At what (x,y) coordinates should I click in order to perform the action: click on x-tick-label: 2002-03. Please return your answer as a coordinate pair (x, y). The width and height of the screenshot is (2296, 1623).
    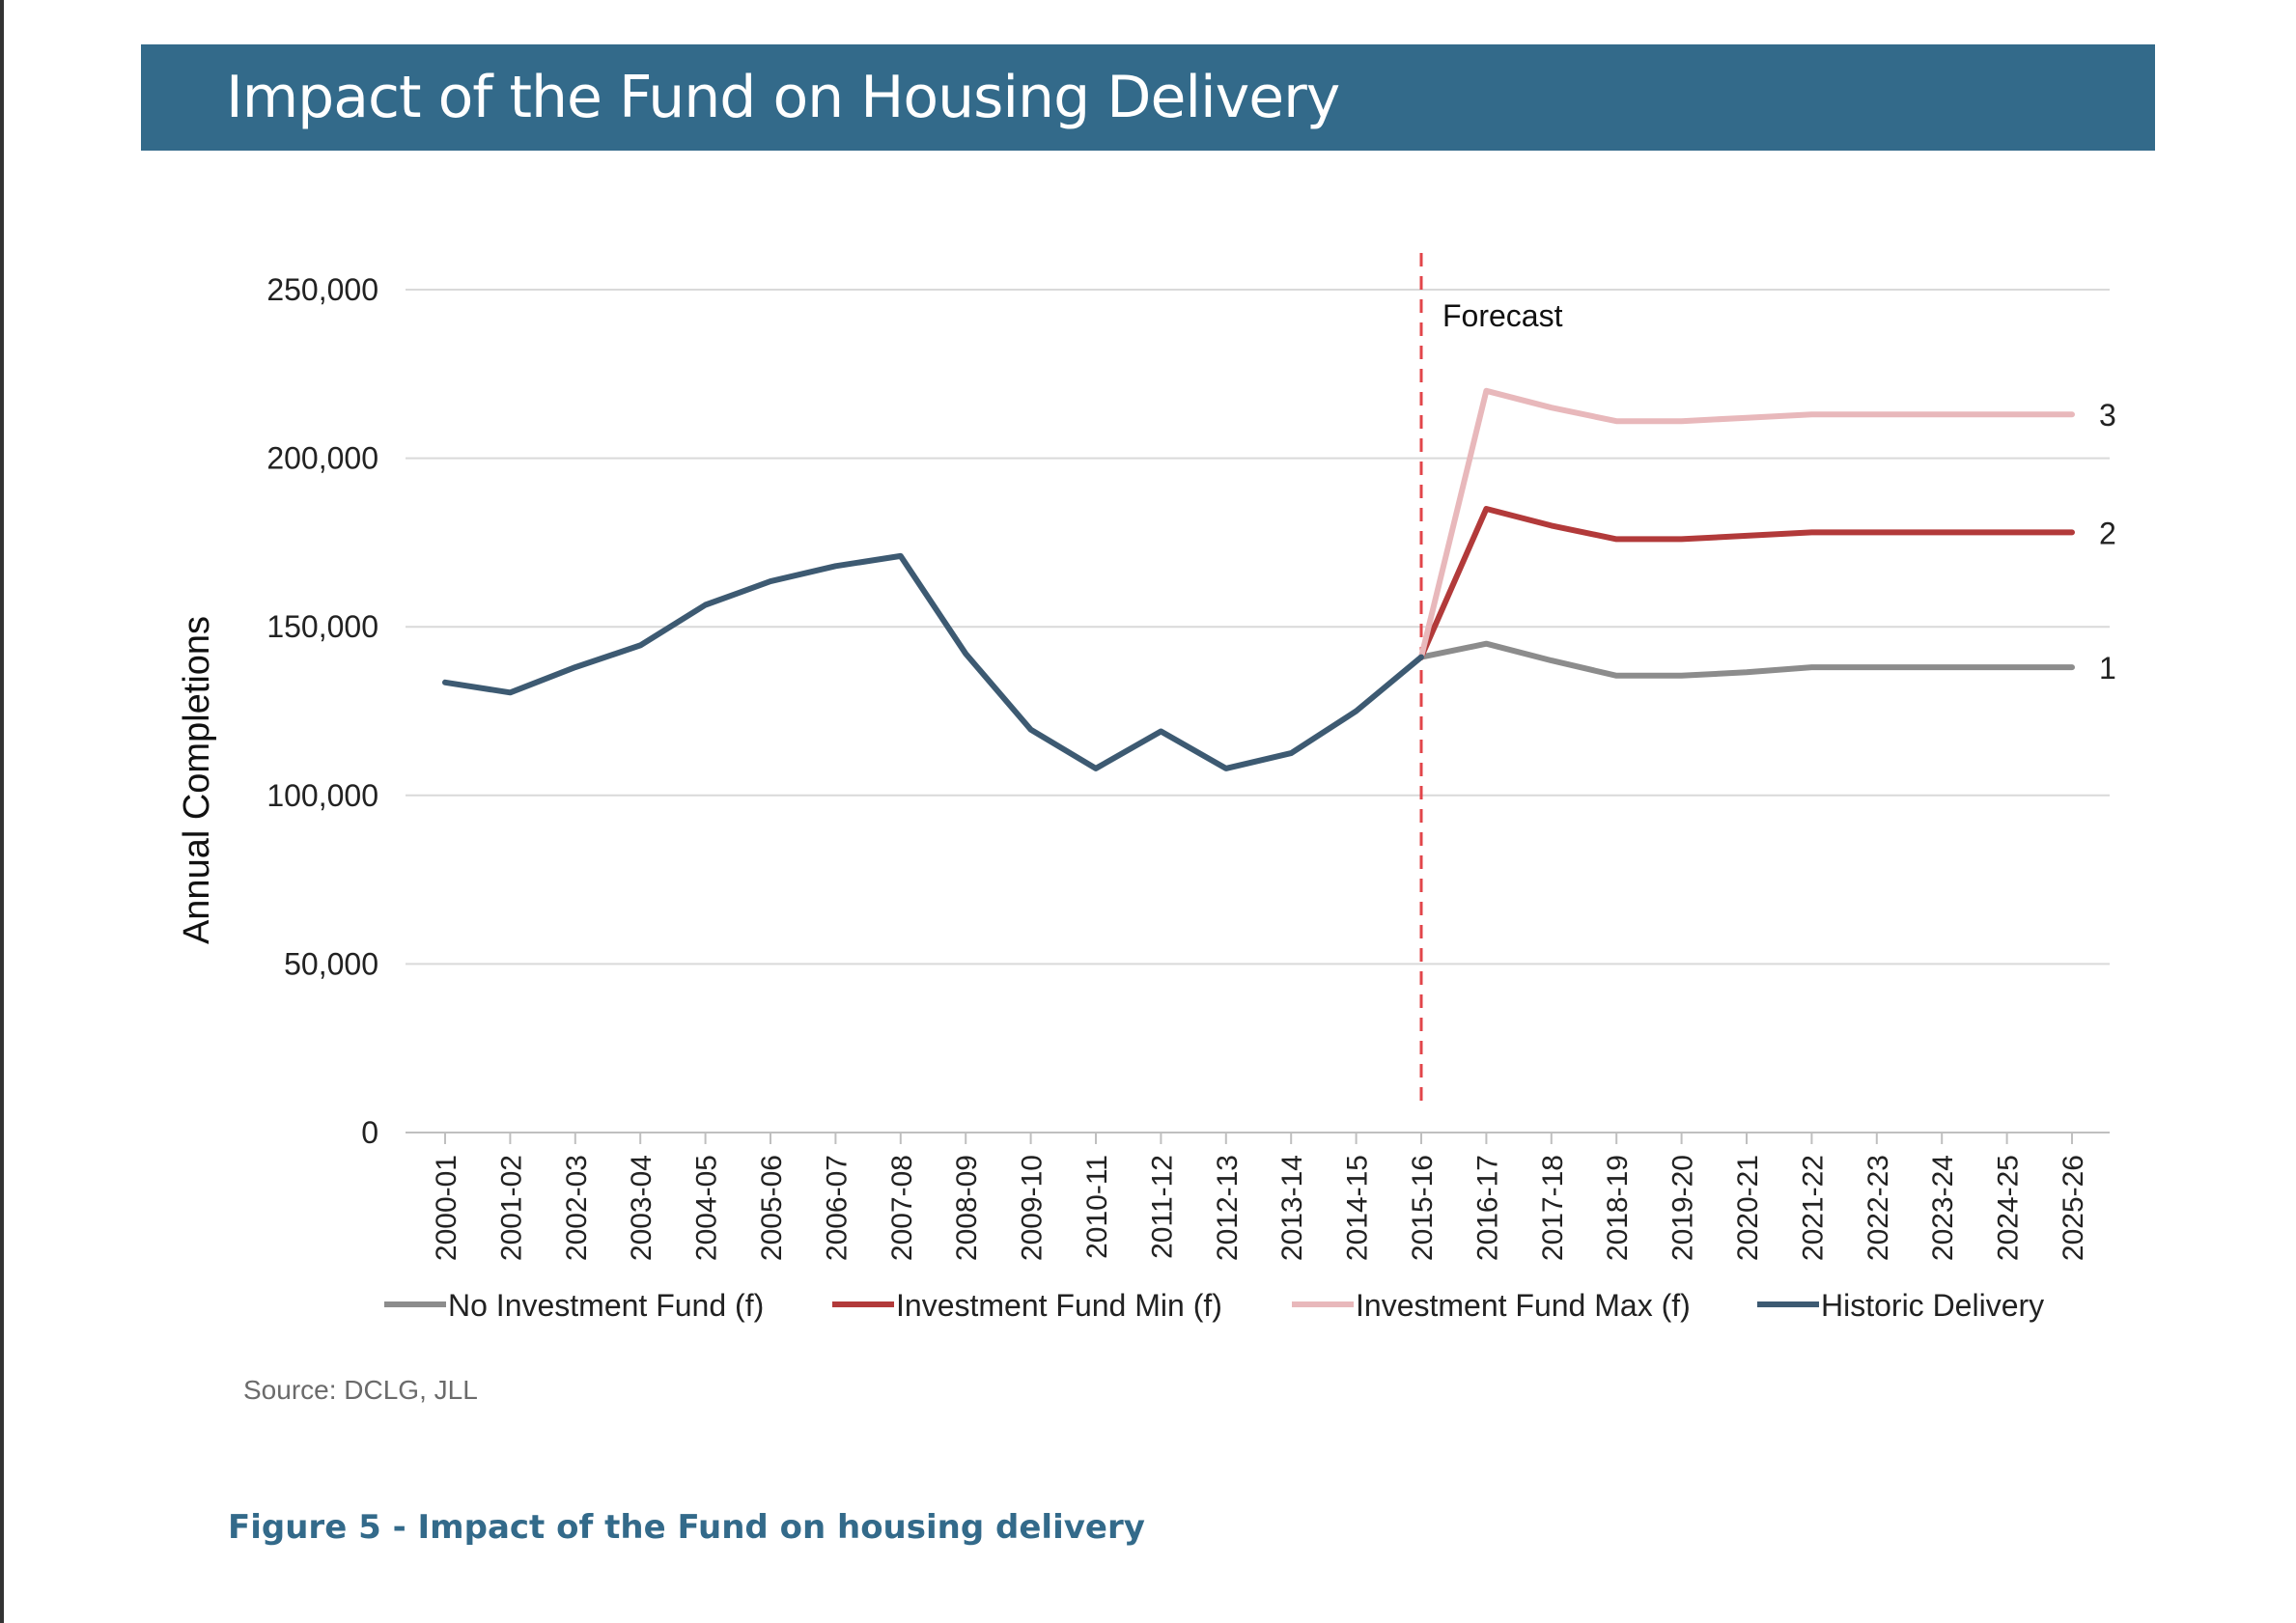
    Looking at the image, I should click on (577, 1208).